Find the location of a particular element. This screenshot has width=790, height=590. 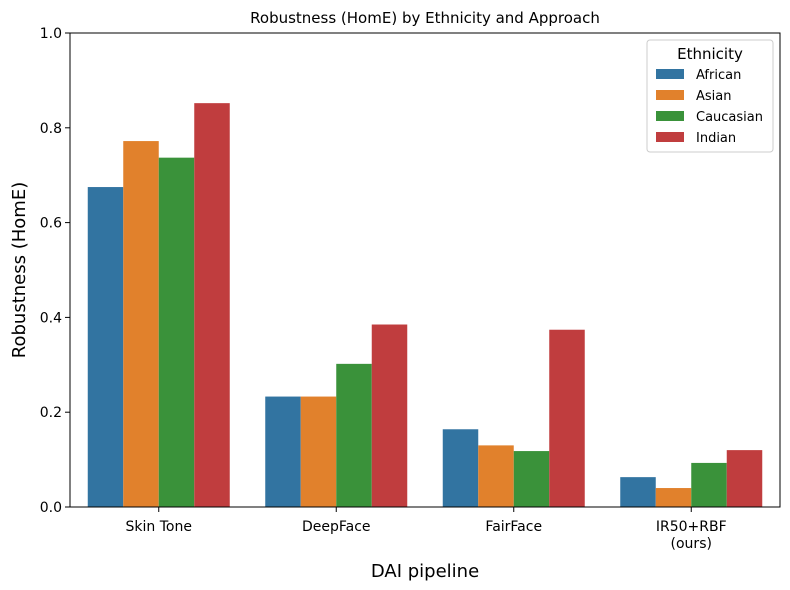

y-tick-label: 0.6 is located at coordinates (51, 224).